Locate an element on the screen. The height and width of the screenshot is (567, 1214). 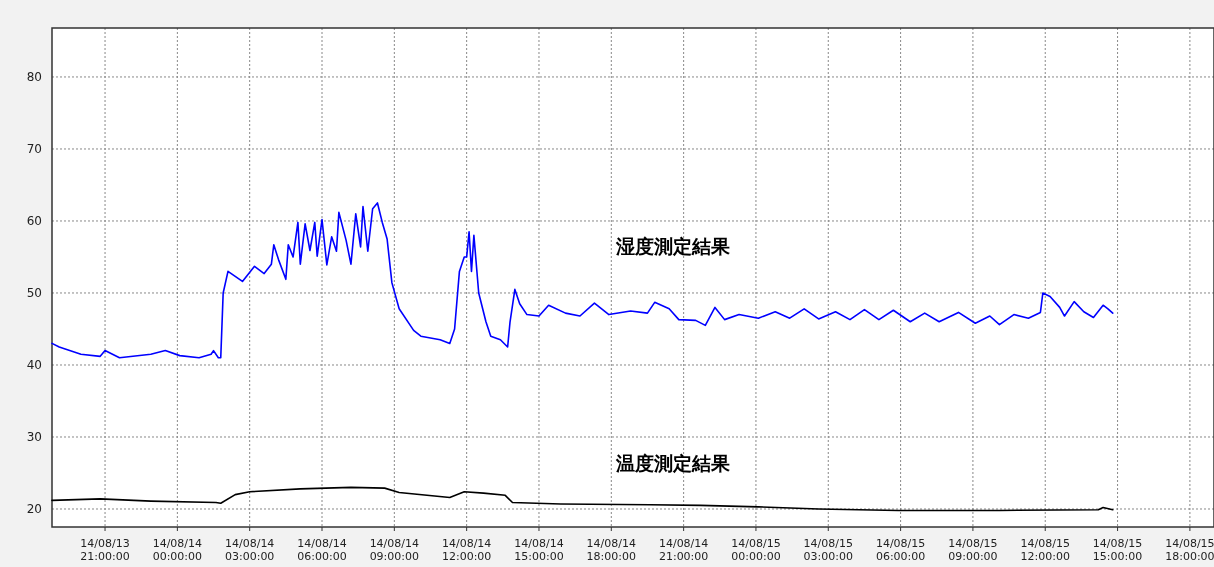
x-tick-label: 14/08/13 21:00:00 is located at coordinates (105, 550).